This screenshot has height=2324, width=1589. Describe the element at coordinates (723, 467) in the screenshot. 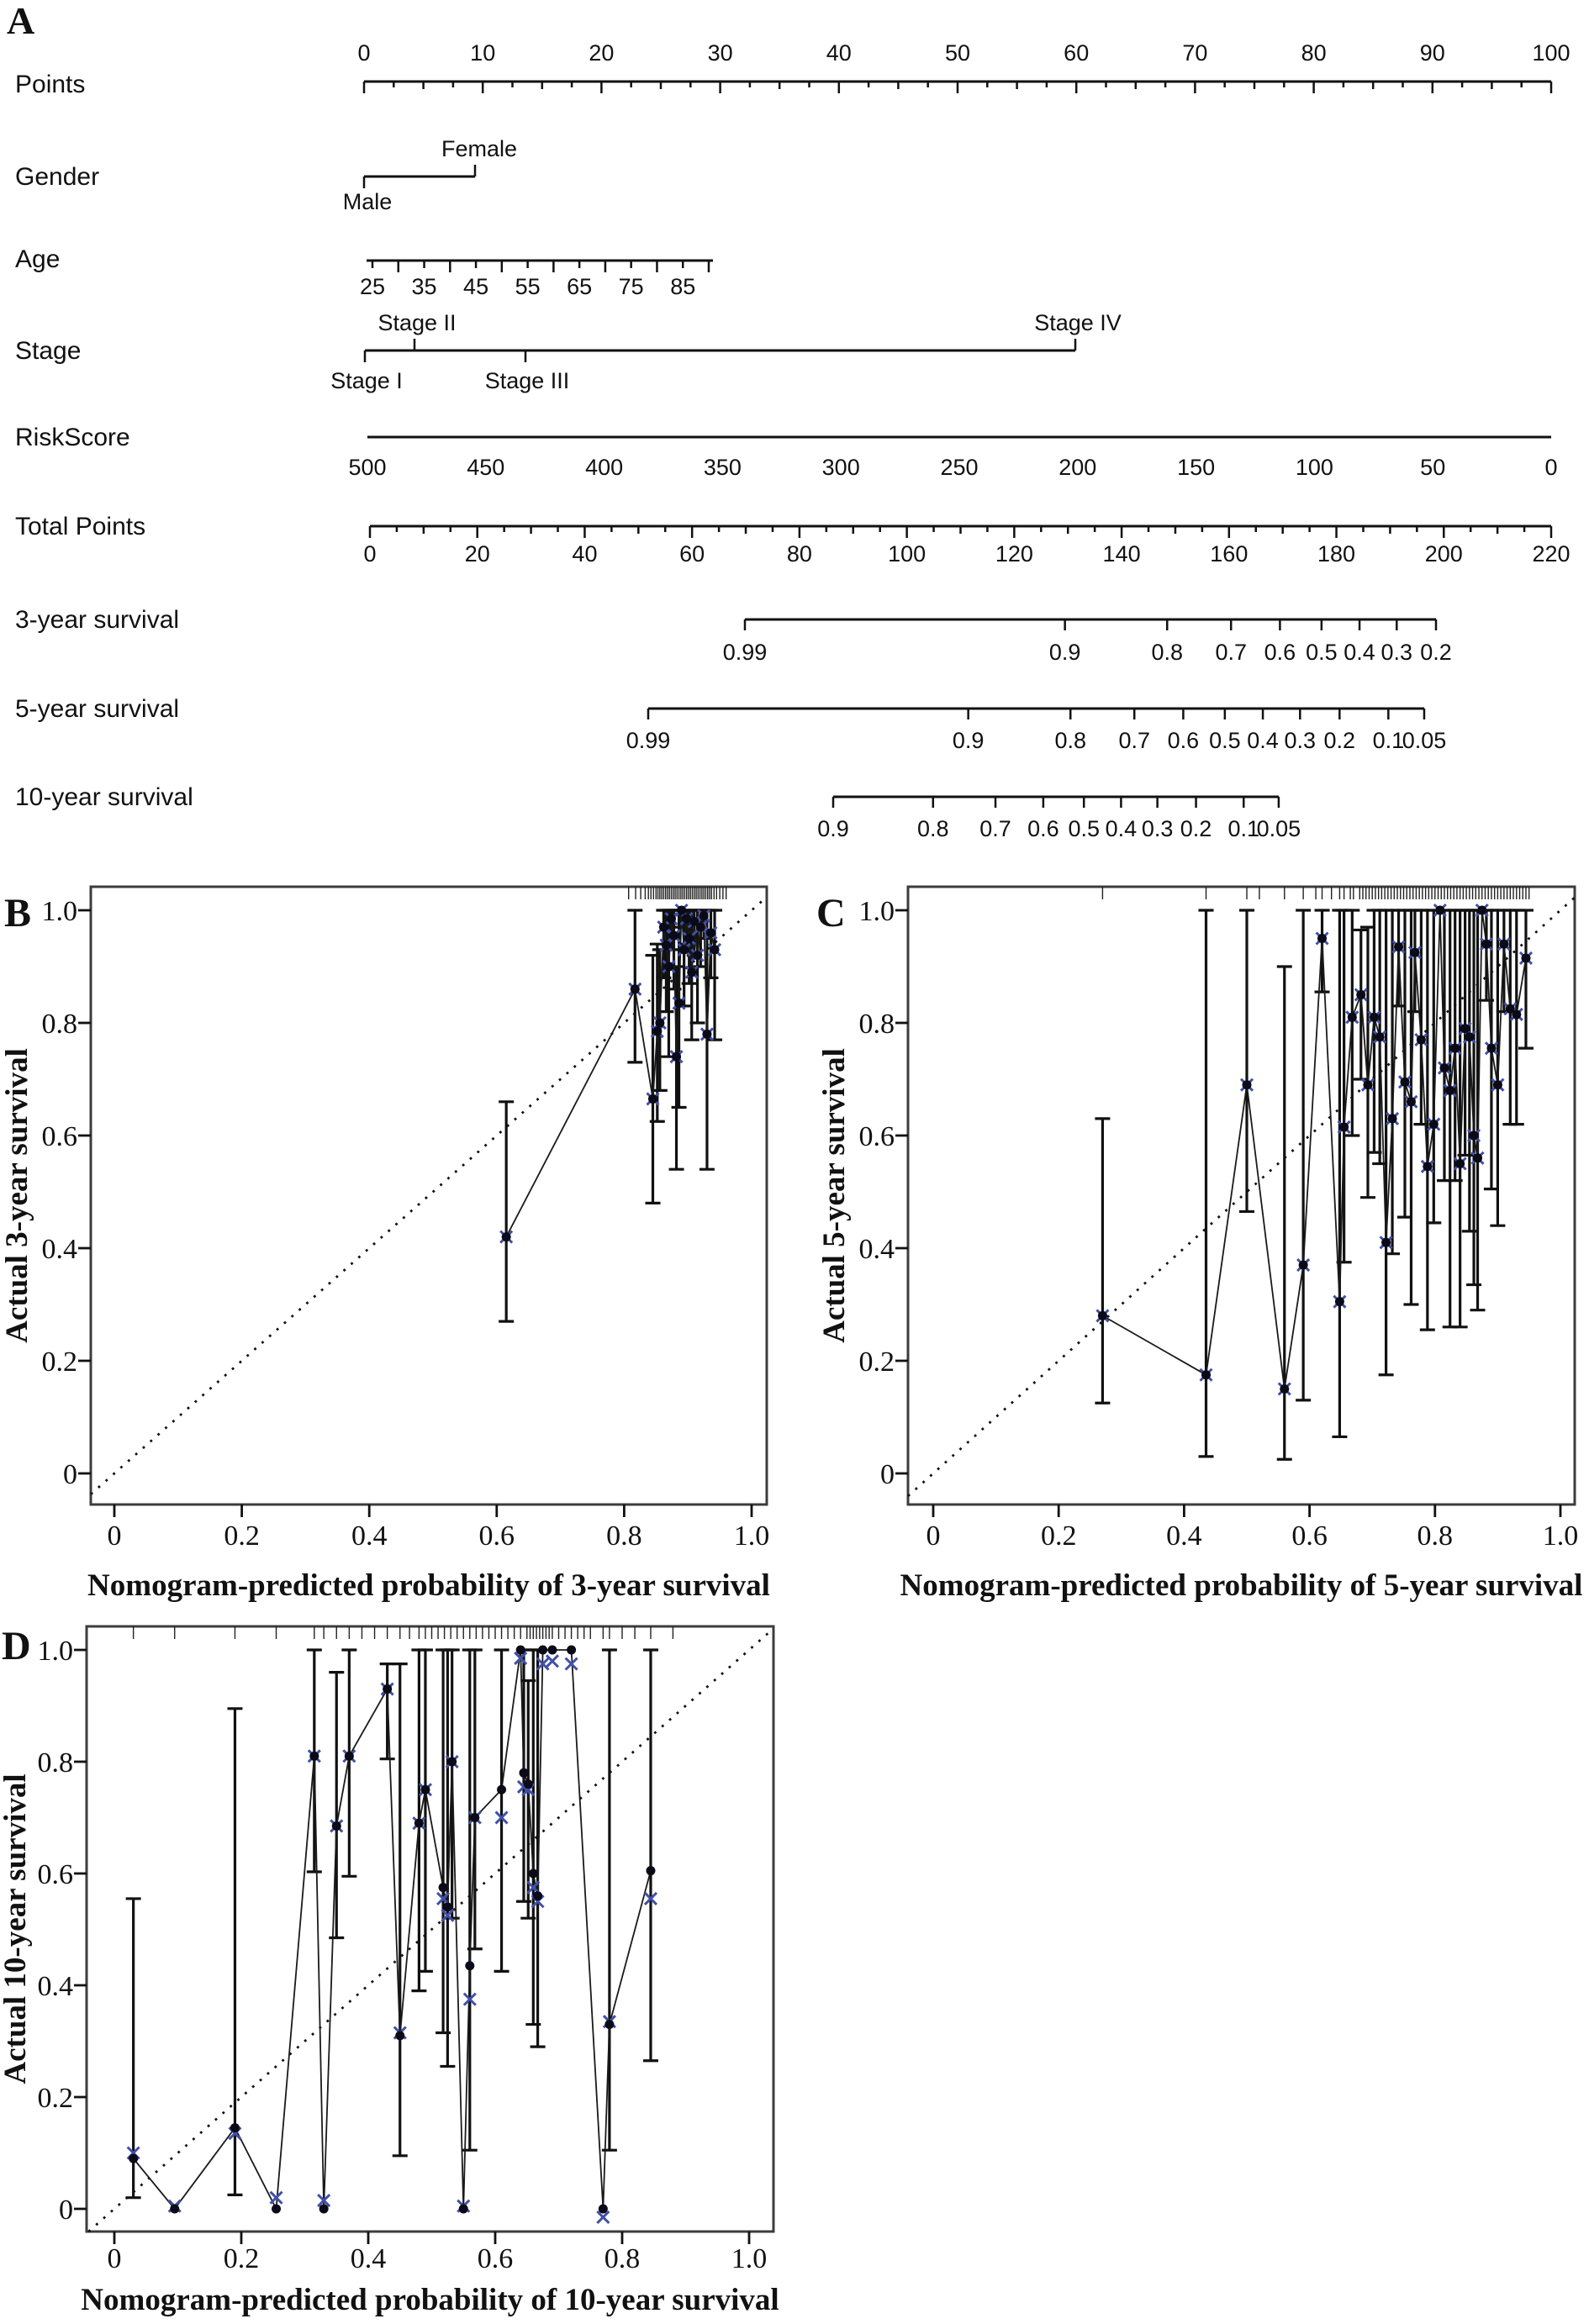

I see `svg-text: 350` at that location.